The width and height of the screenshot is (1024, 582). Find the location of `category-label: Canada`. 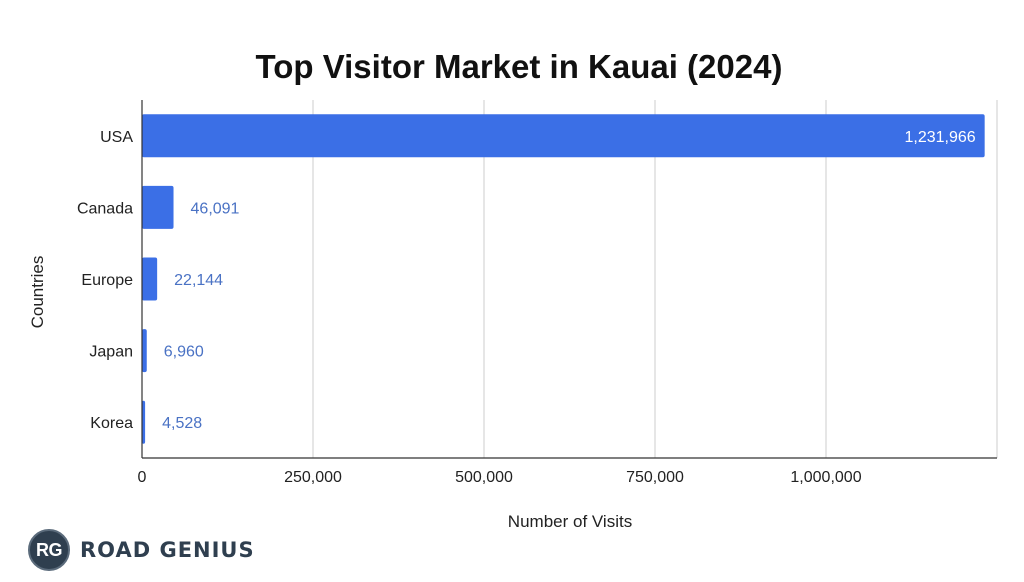

category-label: Canada is located at coordinates (105, 208).